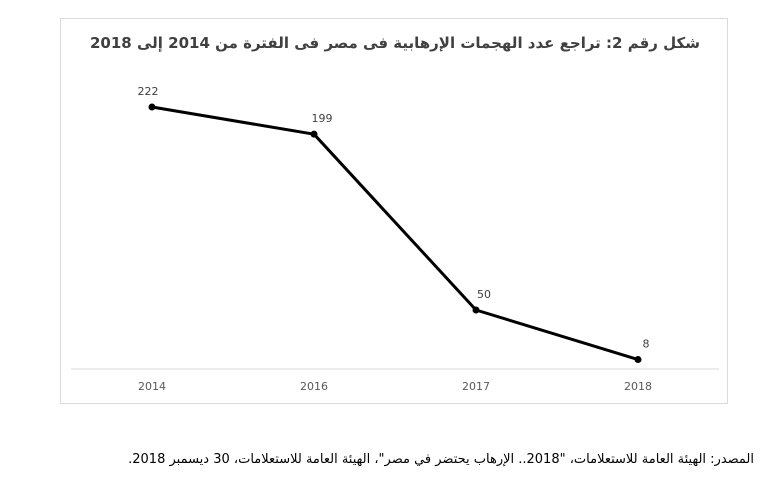 Image resolution: width=768 pixels, height=487 pixels. What do you see at coordinates (152, 386) in the screenshot?
I see `x-tick-label: 2014` at bounding box center [152, 386].